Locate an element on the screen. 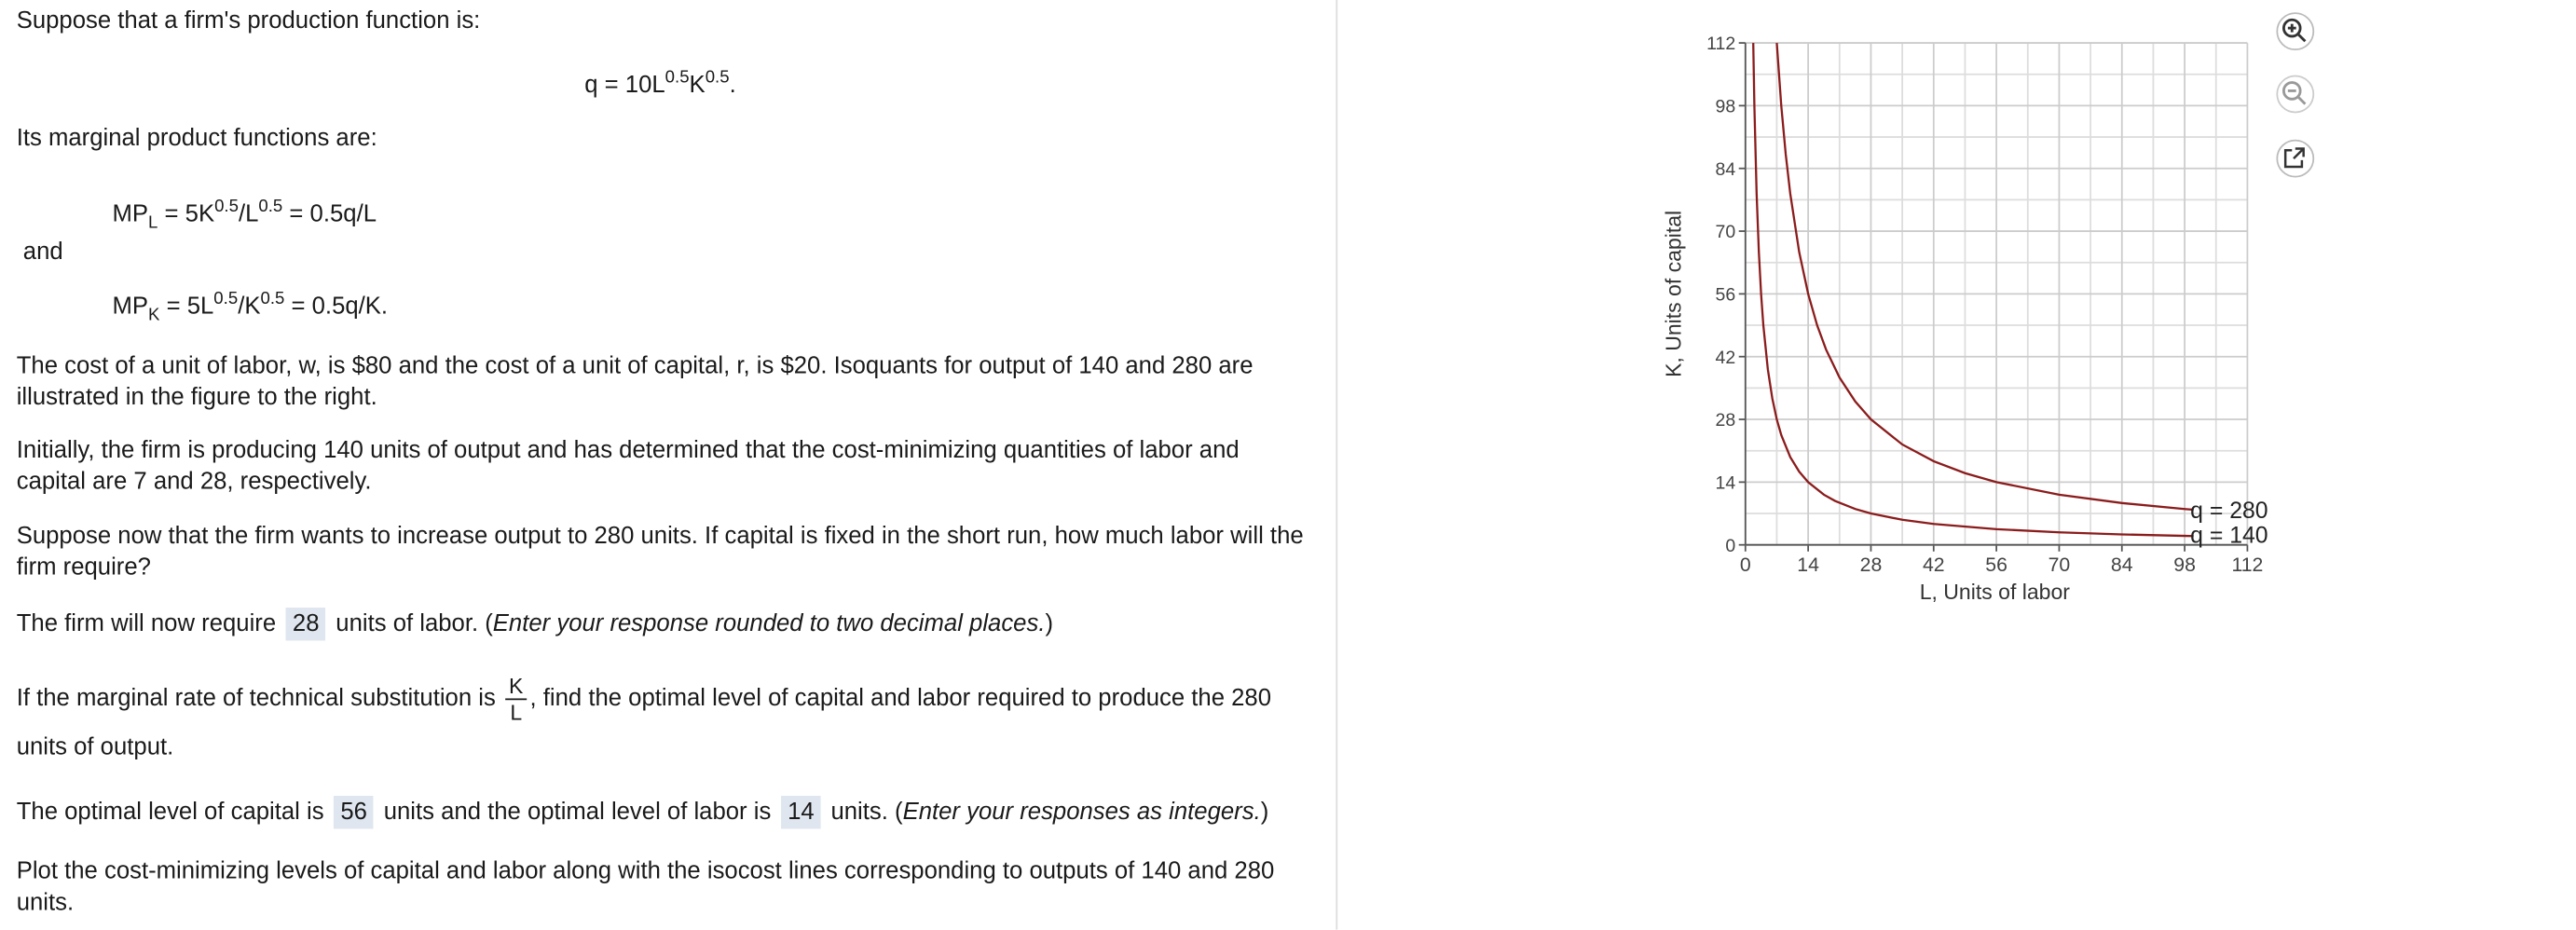  mpl-formula: MPL = 5K0.5/L0.5 = 0.5q/L is located at coordinates (360, 215).